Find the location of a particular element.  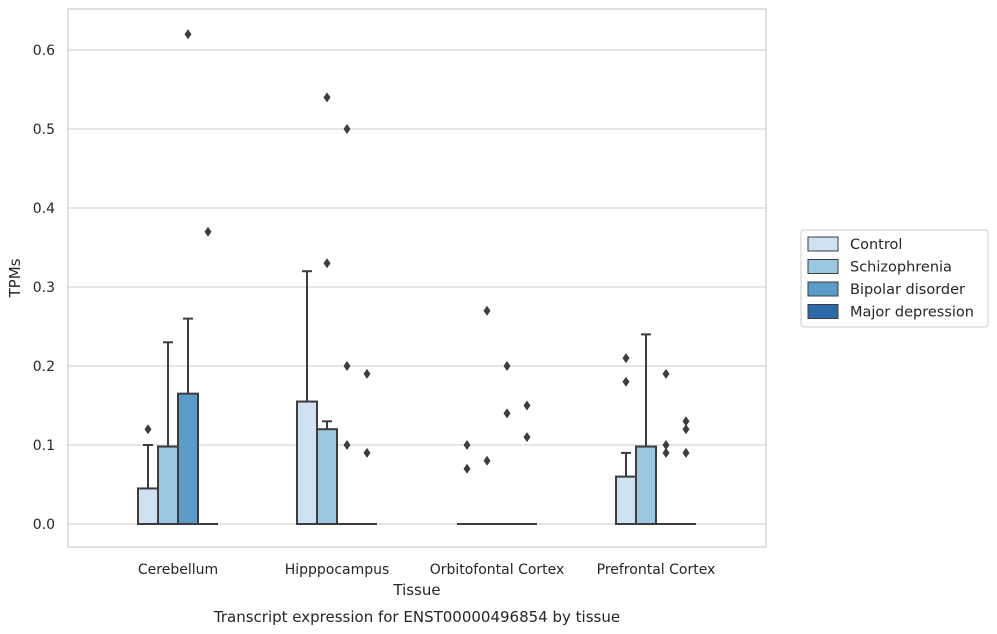

x-tick-label: Cerebellum is located at coordinates (178, 570).